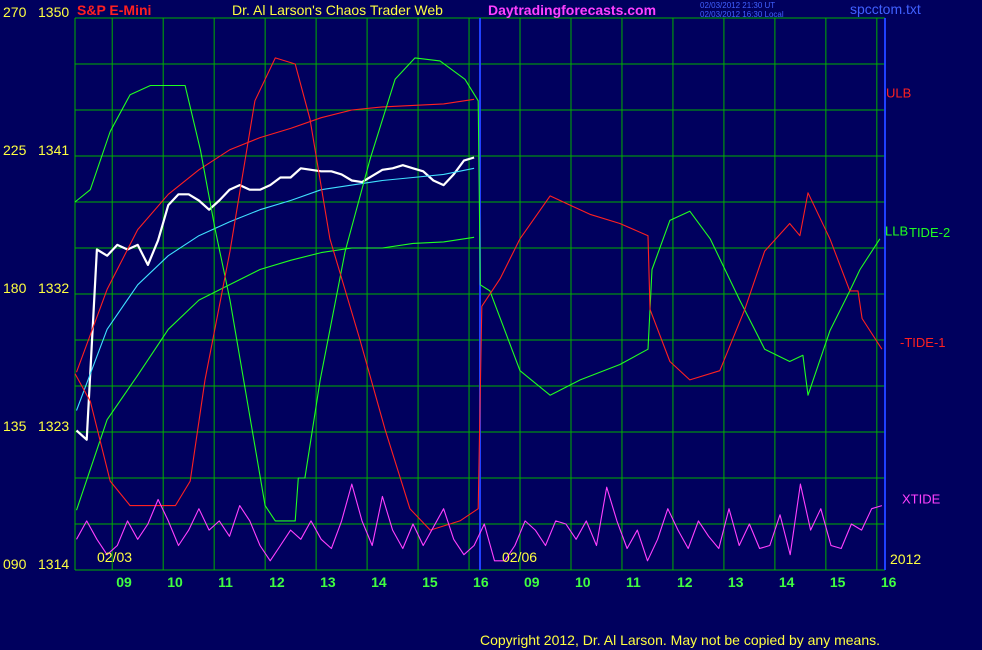  What do you see at coordinates (905, 559) in the screenshot?
I see `year-label: 2012` at bounding box center [905, 559].